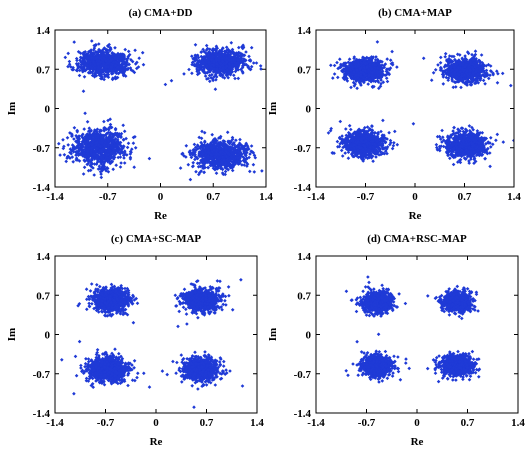  Describe the element at coordinates (213, 197) in the screenshot. I see `x-tick-label: 0.7` at that location.